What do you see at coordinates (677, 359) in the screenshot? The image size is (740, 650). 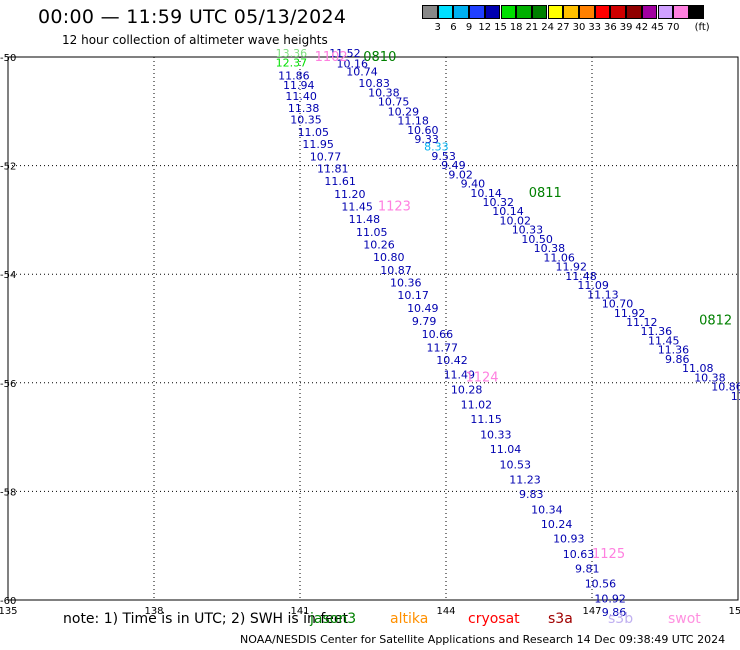 I see `swh-value-jason3: 9.86` at bounding box center [677, 359].